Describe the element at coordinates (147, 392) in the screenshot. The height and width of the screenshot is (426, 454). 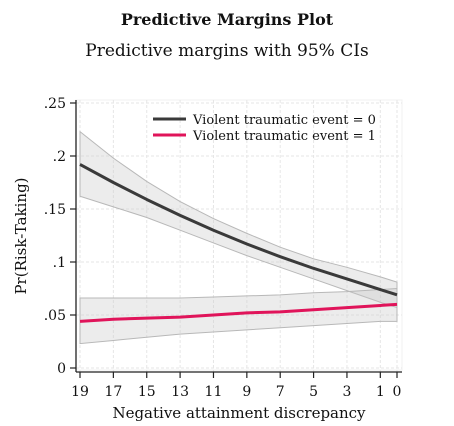
I see `x-tick-label: 15` at that location.